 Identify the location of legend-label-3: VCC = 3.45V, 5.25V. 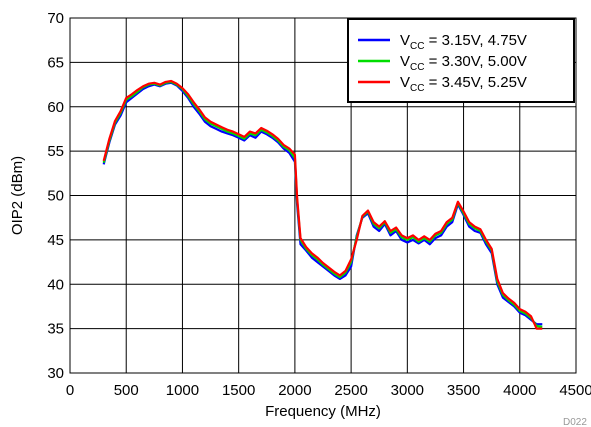
(463, 84).